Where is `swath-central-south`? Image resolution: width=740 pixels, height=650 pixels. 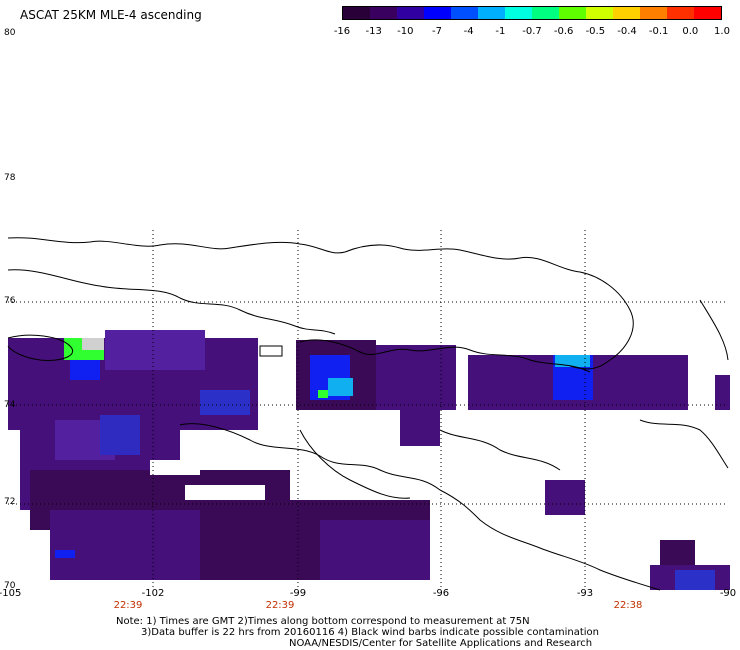 swath-central-south is located at coordinates (420, 427).